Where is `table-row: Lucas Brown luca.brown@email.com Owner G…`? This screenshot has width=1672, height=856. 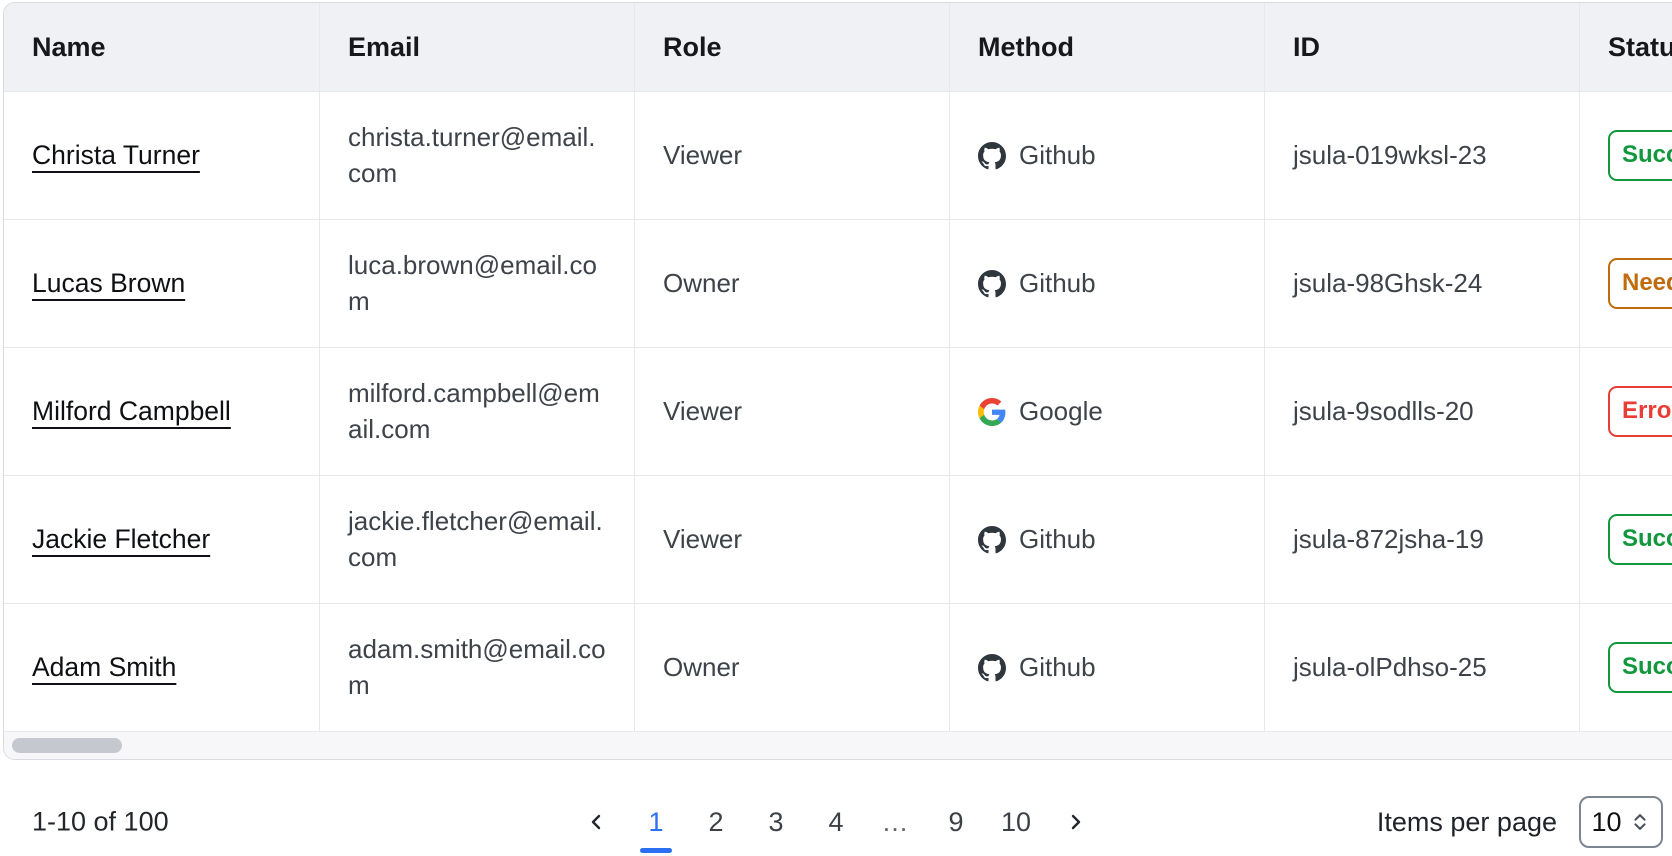
table-row: Lucas Brown luca.brown@email.com Owner G… is located at coordinates (838, 283).